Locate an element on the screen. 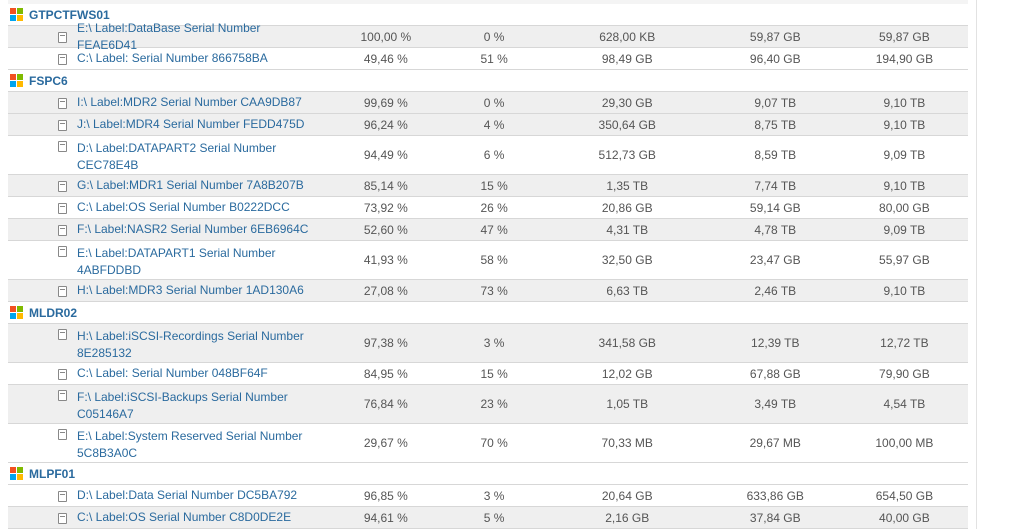  group-row: GTPCTFWS01 is located at coordinates (488, 15).